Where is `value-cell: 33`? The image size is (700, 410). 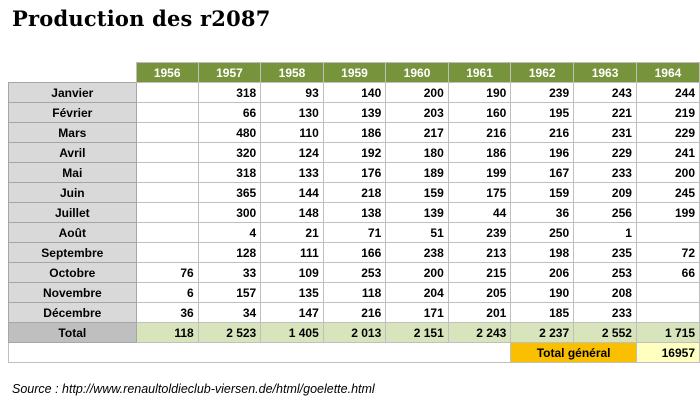
value-cell: 33 is located at coordinates (229, 272).